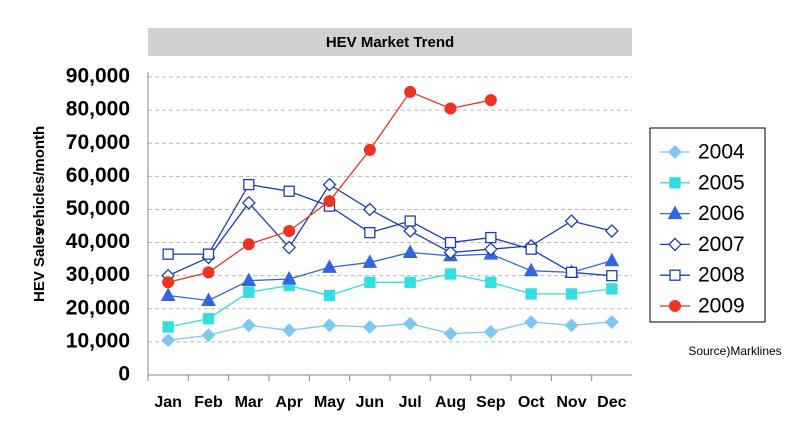  What do you see at coordinates (721, 152) in the screenshot?
I see `legend-label: 2004` at bounding box center [721, 152].